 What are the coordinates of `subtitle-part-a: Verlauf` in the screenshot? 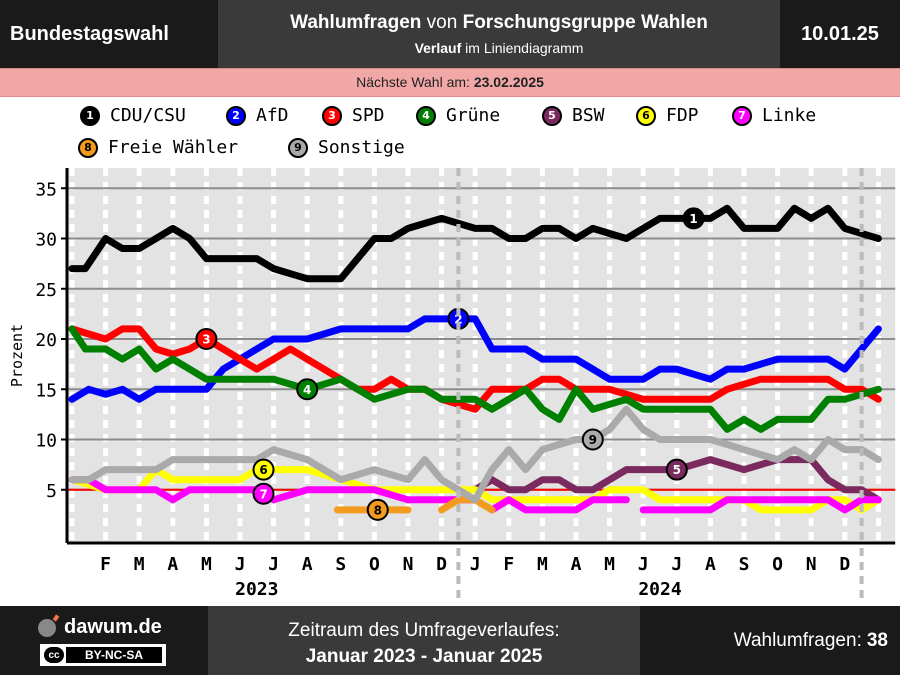 It's located at (438, 48).